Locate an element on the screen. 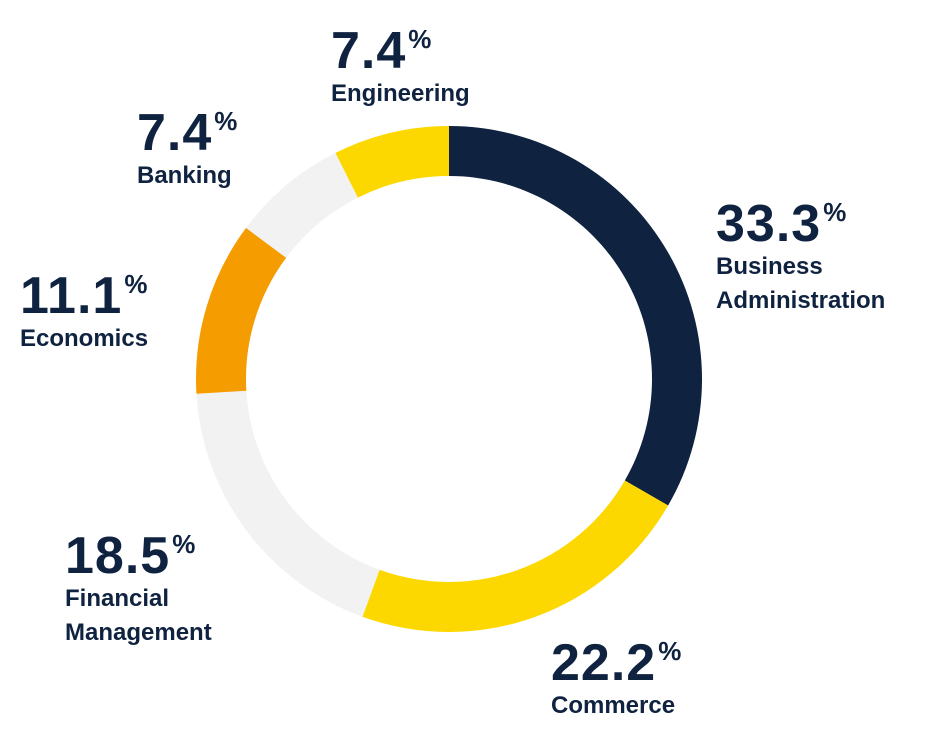  percent-value: 22.2 is located at coordinates (604, 663).